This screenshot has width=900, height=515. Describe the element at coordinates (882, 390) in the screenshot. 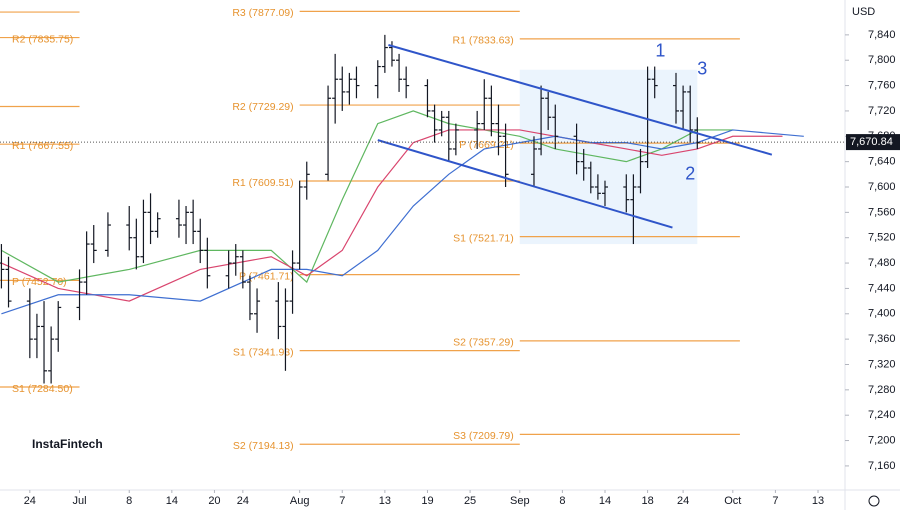

I see `y-tick-label: 7,280` at that location.